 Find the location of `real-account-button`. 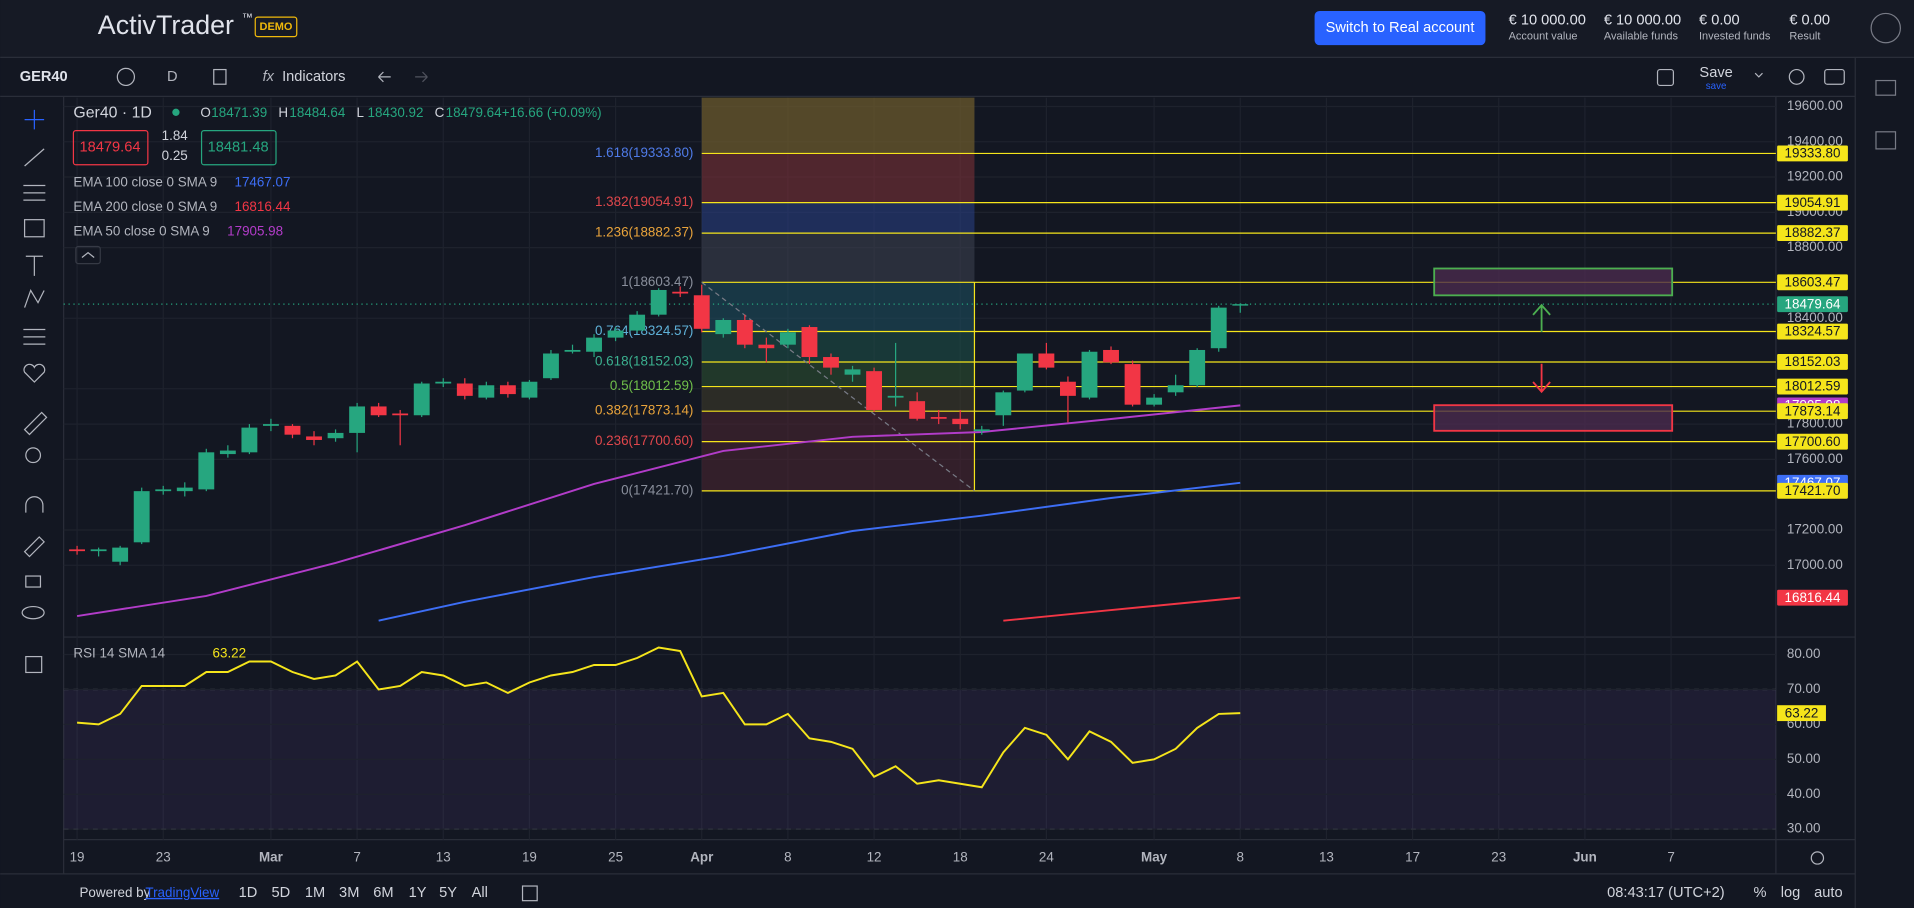

real-account-button is located at coordinates (1400, 28).